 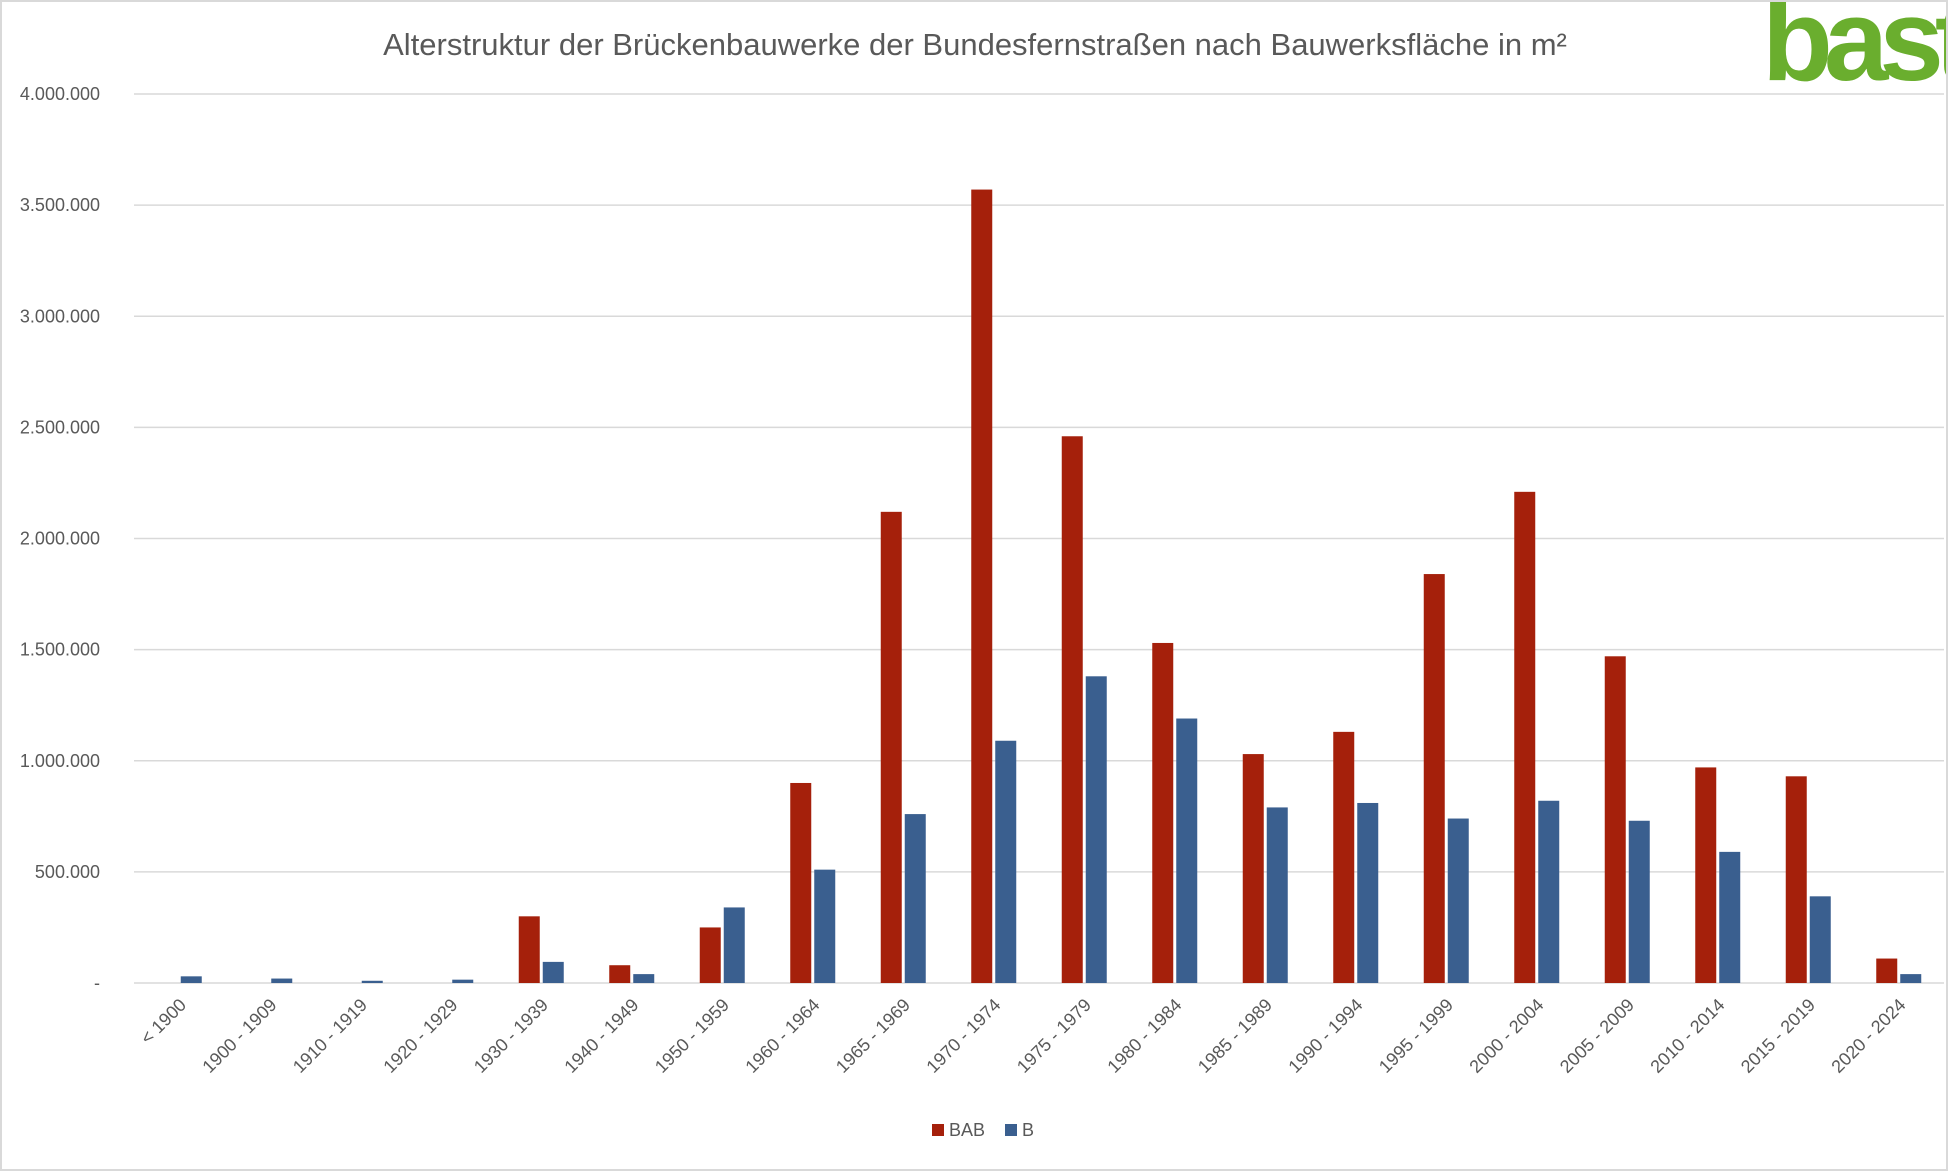 I want to click on x-tick-label: 2015 - 2019, so click(x=1778, y=1036).